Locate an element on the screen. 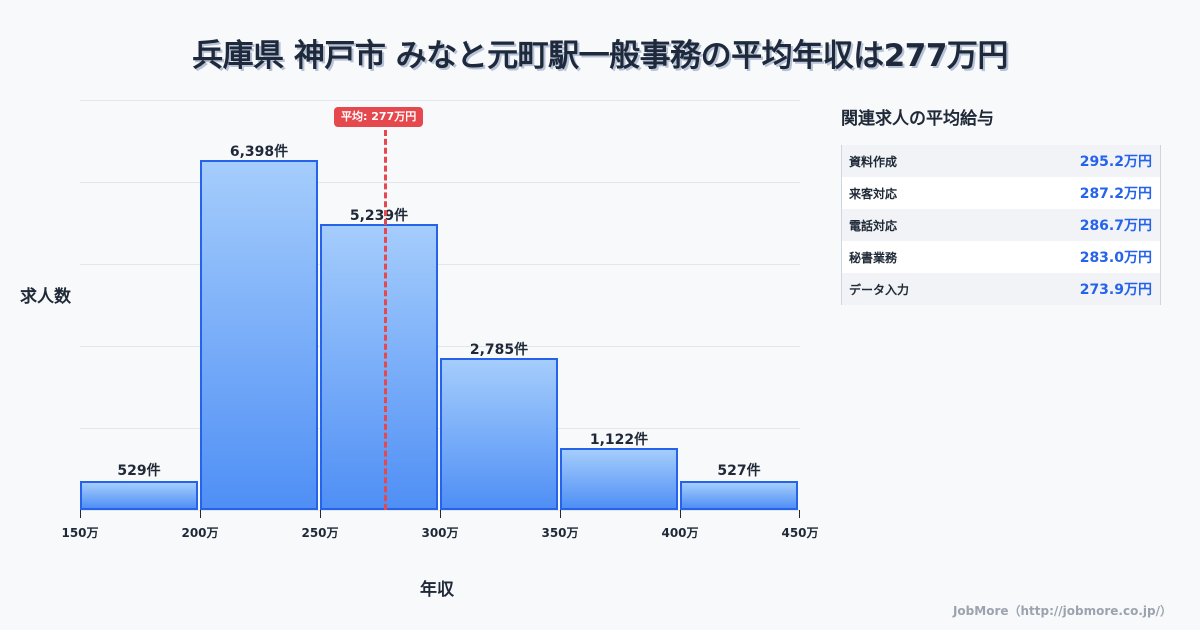 The height and width of the screenshot is (630, 1200). related-job-row: 電話対応 286.7万円 is located at coordinates (1001, 225).